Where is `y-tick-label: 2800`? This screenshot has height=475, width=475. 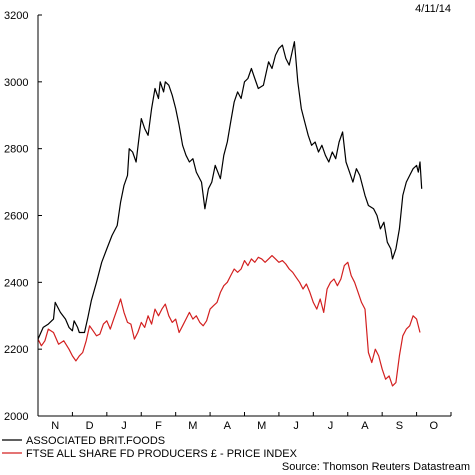
y-tick-label: 2800 is located at coordinates (16, 150).